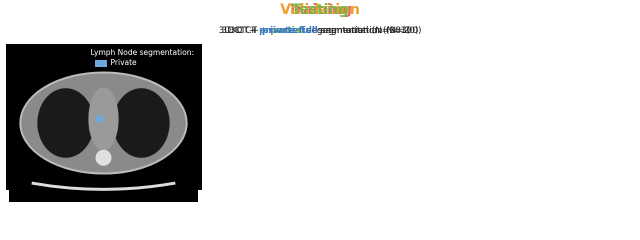 The image size is (640, 240). Describe the element at coordinates (103, 186) in the screenshot. I see `scanner-table` at that location.